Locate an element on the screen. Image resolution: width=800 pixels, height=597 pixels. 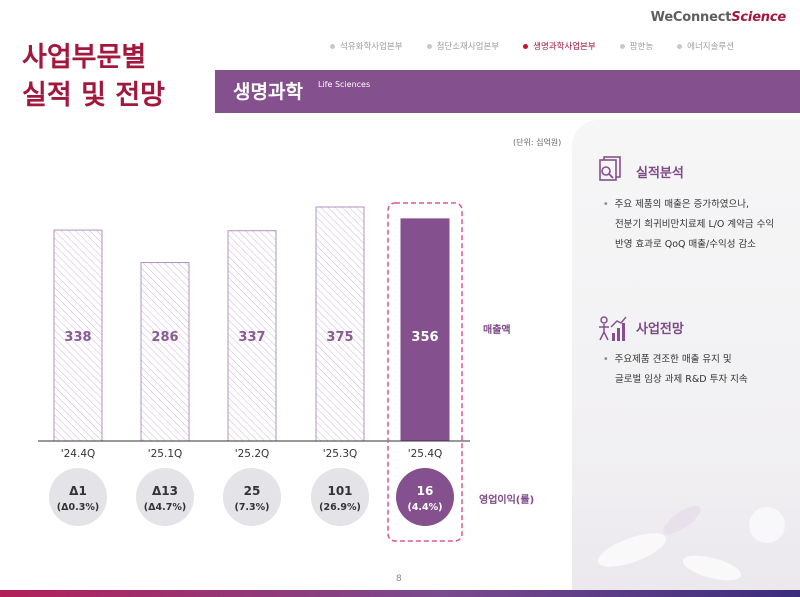
pills-decoration-image is located at coordinates (691, 543).